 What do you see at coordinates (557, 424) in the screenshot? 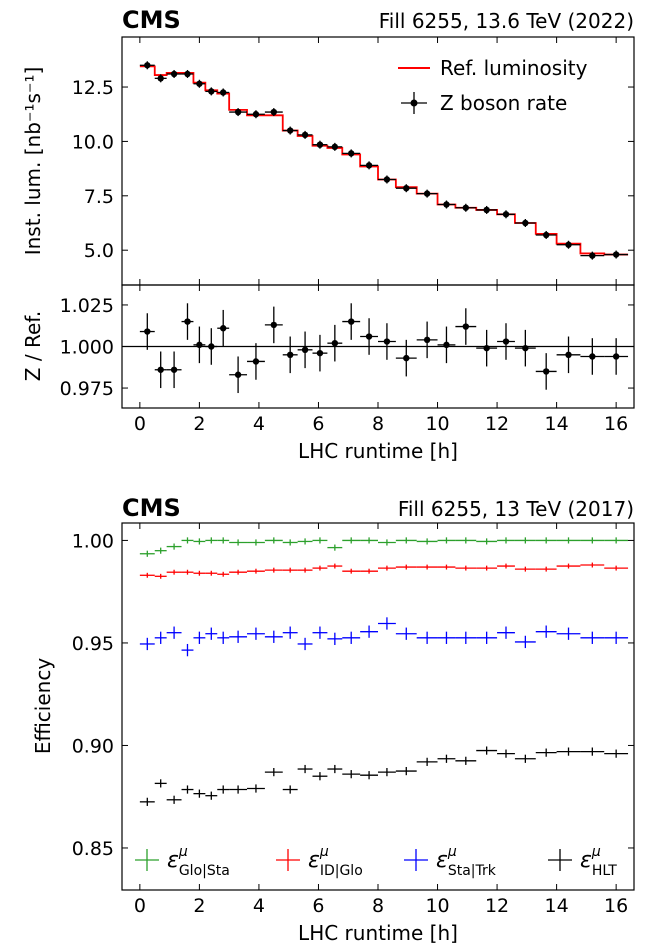
I see `x-tick-label: 14` at bounding box center [557, 424].